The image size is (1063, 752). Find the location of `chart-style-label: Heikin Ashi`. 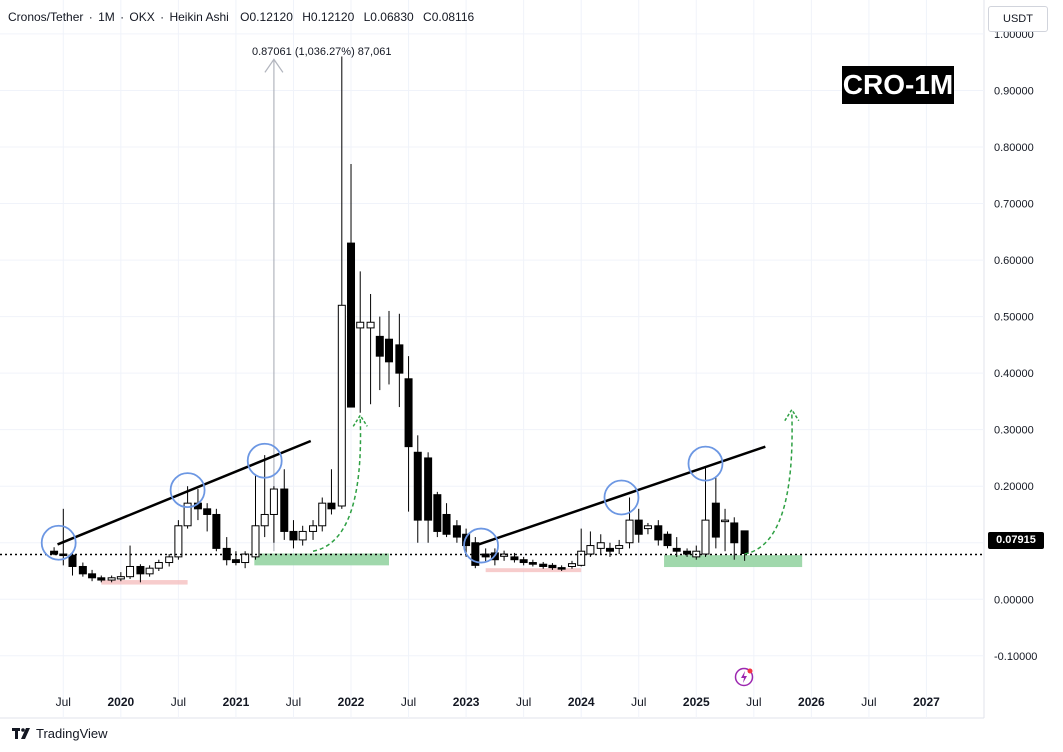

chart-style-label: Heikin Ashi is located at coordinates (199, 17).